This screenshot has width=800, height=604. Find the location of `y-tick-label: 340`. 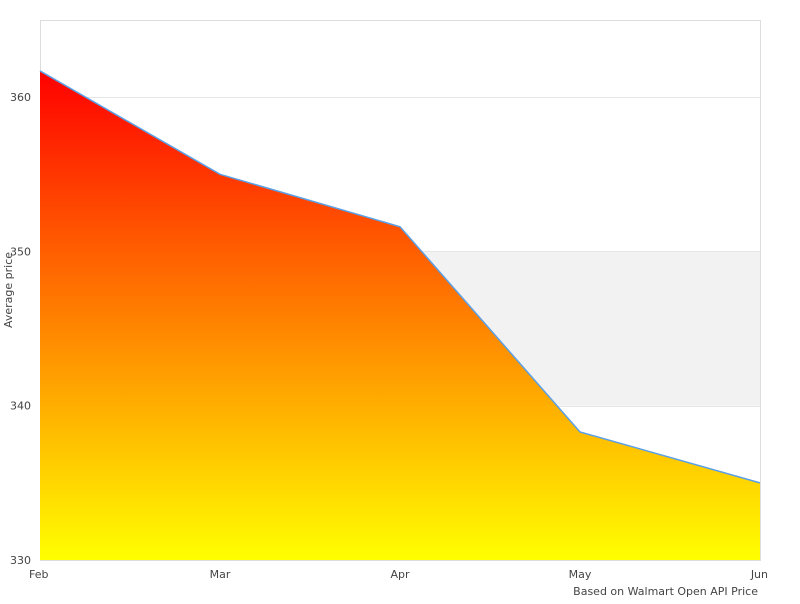

y-tick-label: 340 is located at coordinates (20, 406).